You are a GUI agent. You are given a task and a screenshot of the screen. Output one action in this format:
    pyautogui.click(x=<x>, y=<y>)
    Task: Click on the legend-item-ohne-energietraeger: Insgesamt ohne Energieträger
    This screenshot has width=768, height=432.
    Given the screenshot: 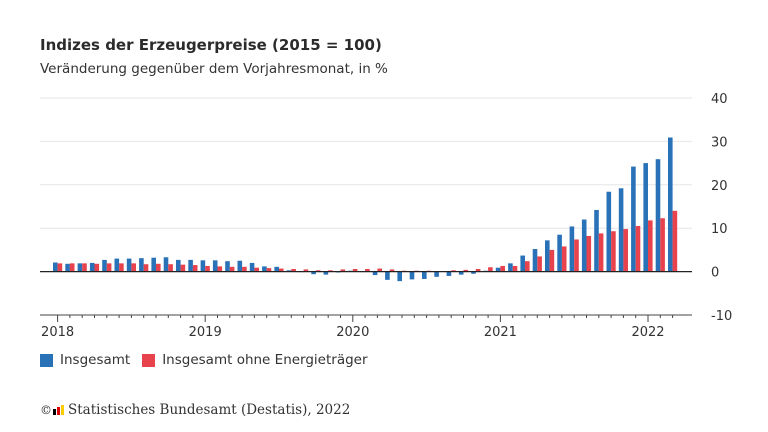 What is the action you would take?
    pyautogui.click(x=255, y=360)
    